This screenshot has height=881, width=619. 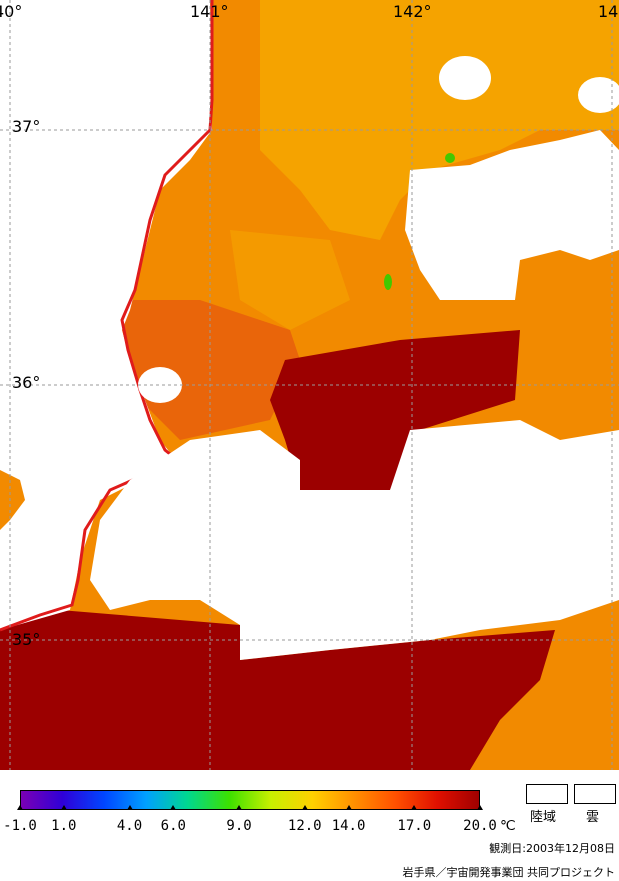 I want to click on temperature-colorbar, so click(x=250, y=800).